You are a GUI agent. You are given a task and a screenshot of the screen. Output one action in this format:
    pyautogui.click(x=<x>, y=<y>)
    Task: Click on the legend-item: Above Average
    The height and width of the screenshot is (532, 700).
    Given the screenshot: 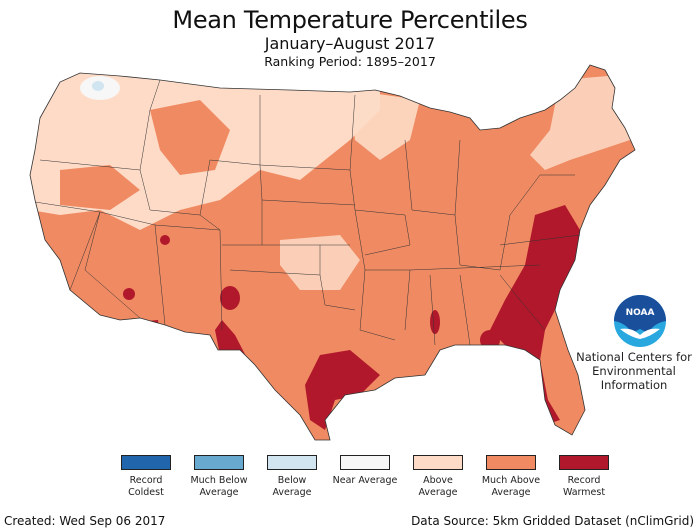 What is the action you would take?
    pyautogui.click(x=438, y=477)
    